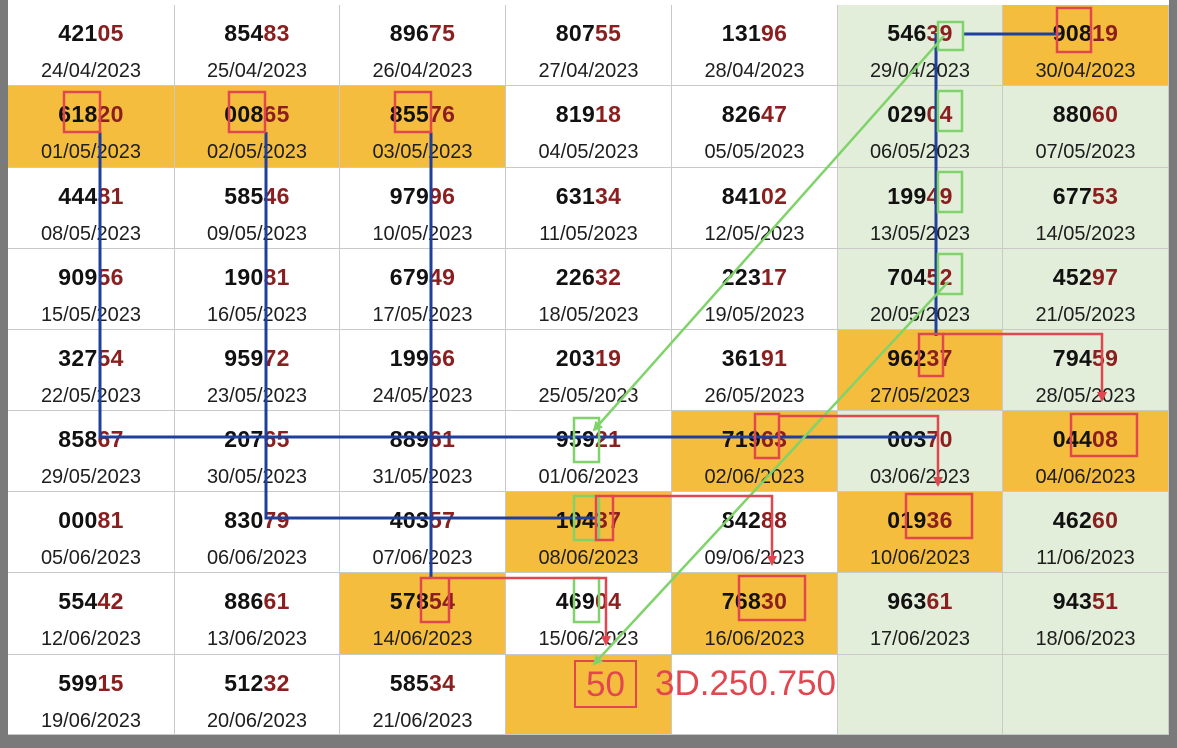 The height and width of the screenshot is (748, 1177). What do you see at coordinates (409, 439) in the screenshot?
I see `number-head: 889` at bounding box center [409, 439].